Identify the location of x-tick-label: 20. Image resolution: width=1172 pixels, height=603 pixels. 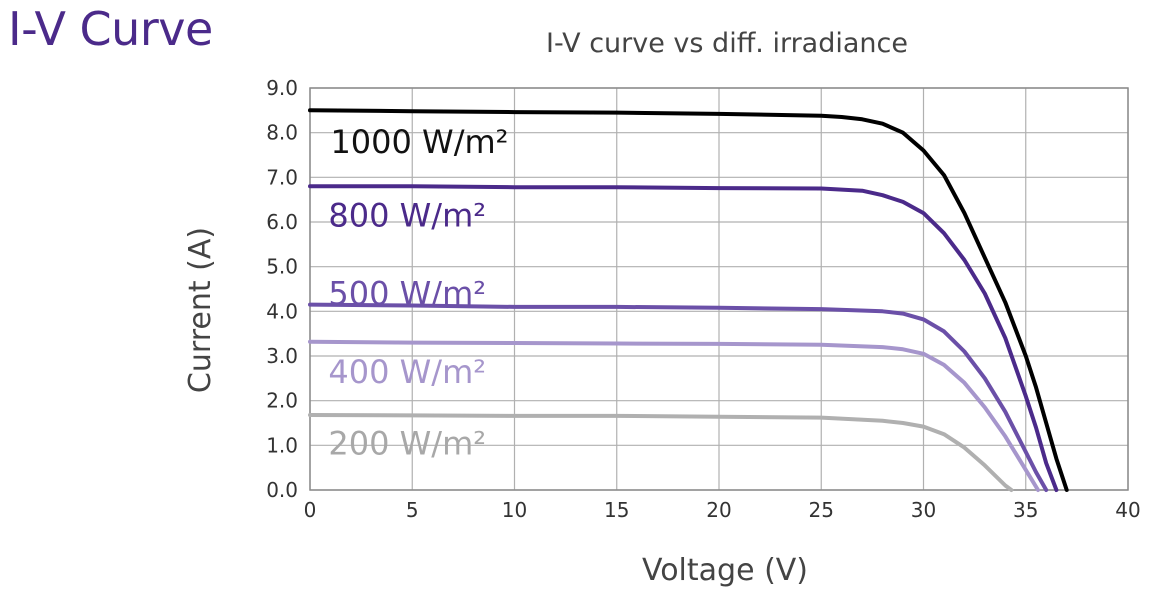
(718, 510).